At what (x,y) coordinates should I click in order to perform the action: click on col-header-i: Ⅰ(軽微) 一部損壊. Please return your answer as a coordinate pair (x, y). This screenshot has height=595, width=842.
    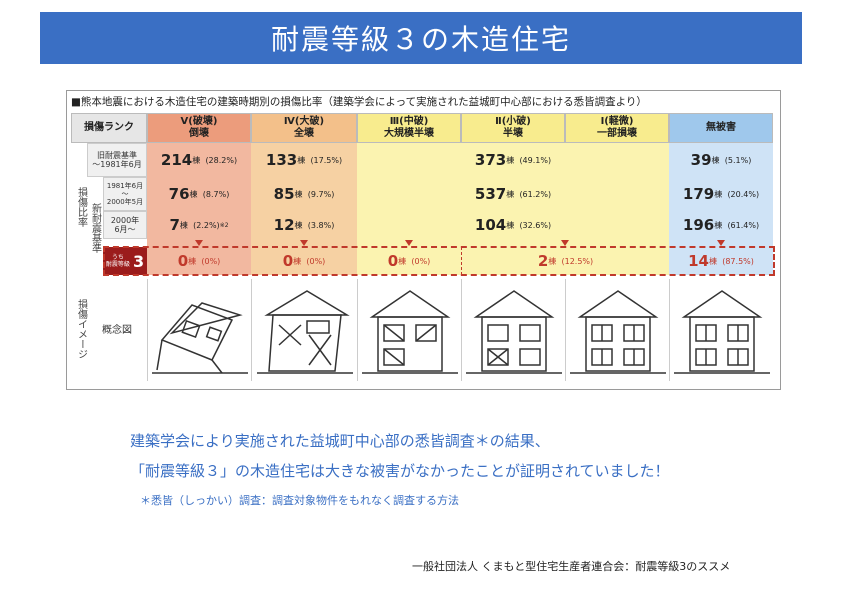
    Looking at the image, I should click on (617, 128).